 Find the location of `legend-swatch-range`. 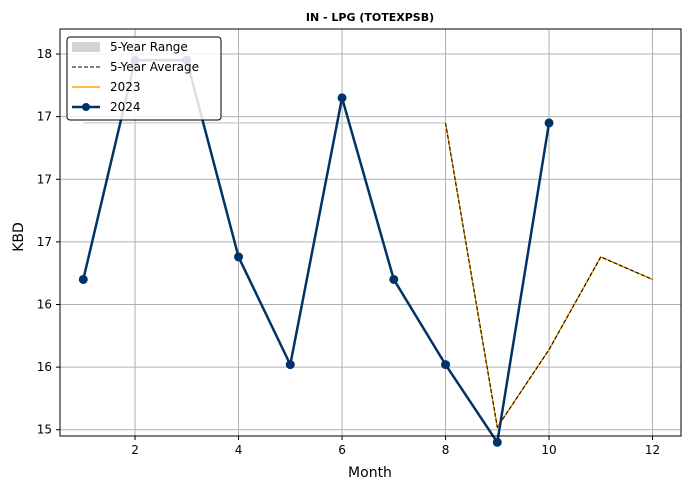

legend-swatch-range is located at coordinates (86, 47).